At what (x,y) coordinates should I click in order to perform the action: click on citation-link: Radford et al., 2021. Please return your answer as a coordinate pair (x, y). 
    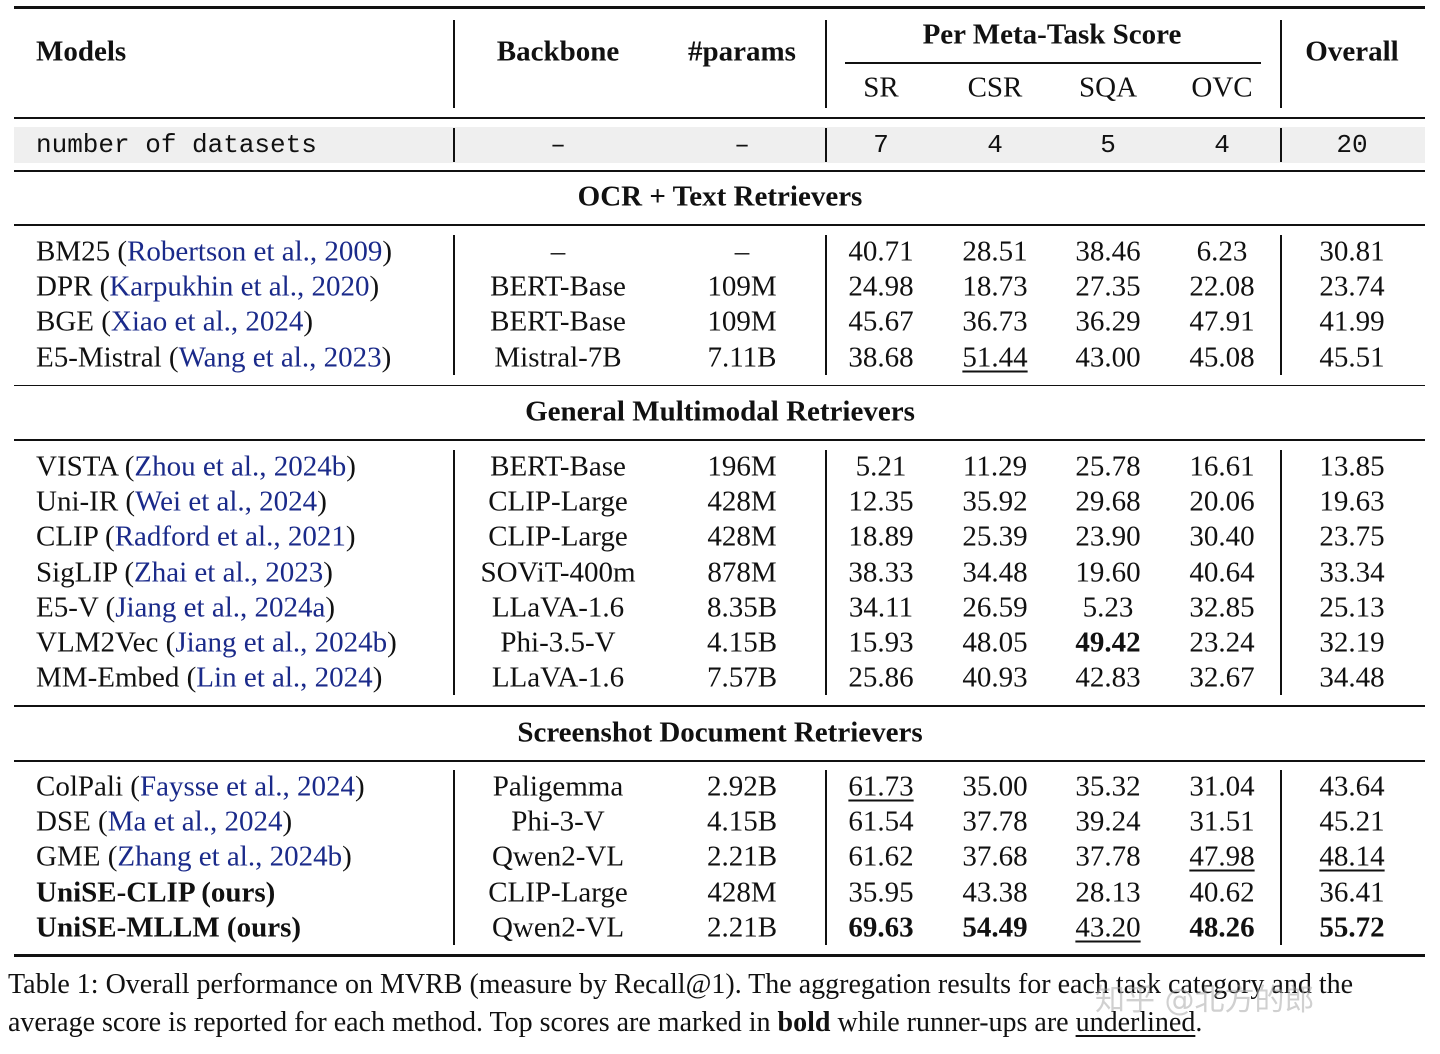
    Looking at the image, I should click on (230, 536).